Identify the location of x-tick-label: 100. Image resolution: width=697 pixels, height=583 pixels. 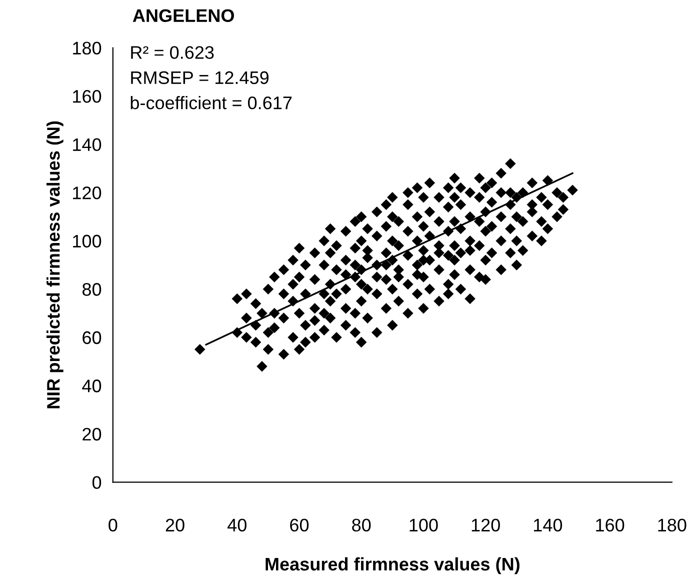
(424, 525).